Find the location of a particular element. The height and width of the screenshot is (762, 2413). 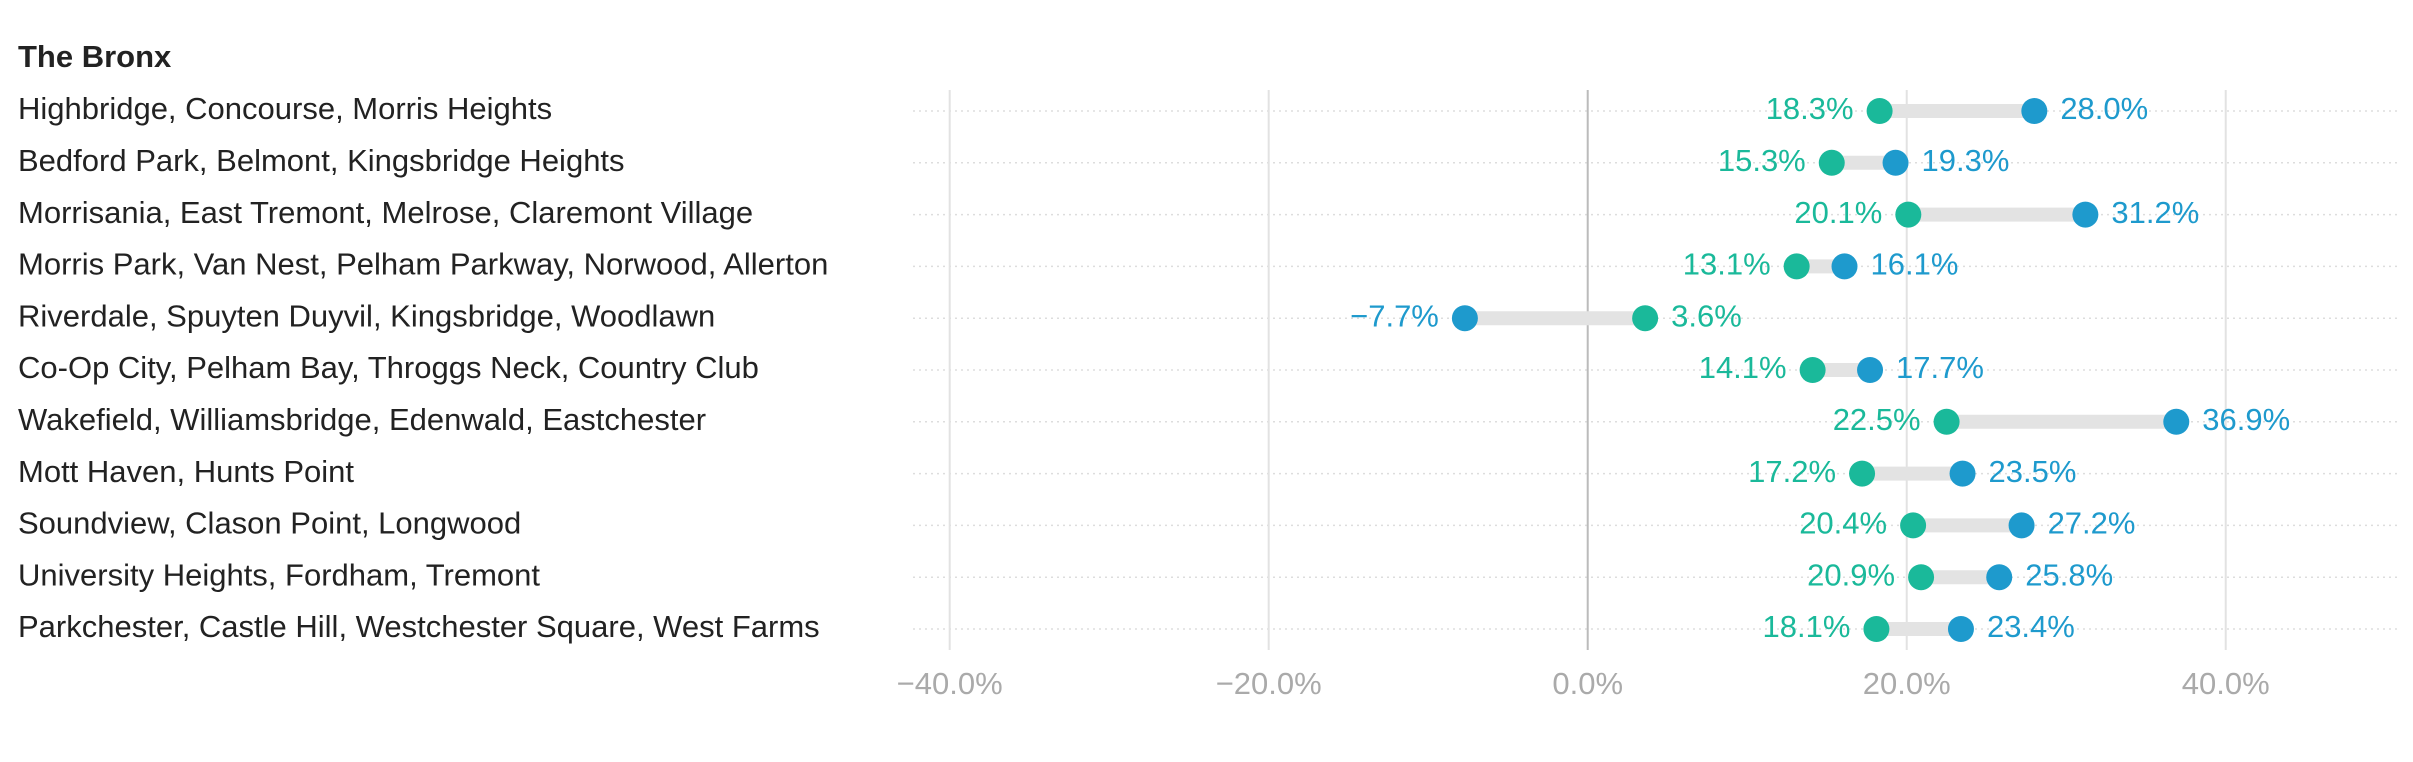

value-label: 23.4% is located at coordinates (2031, 626).